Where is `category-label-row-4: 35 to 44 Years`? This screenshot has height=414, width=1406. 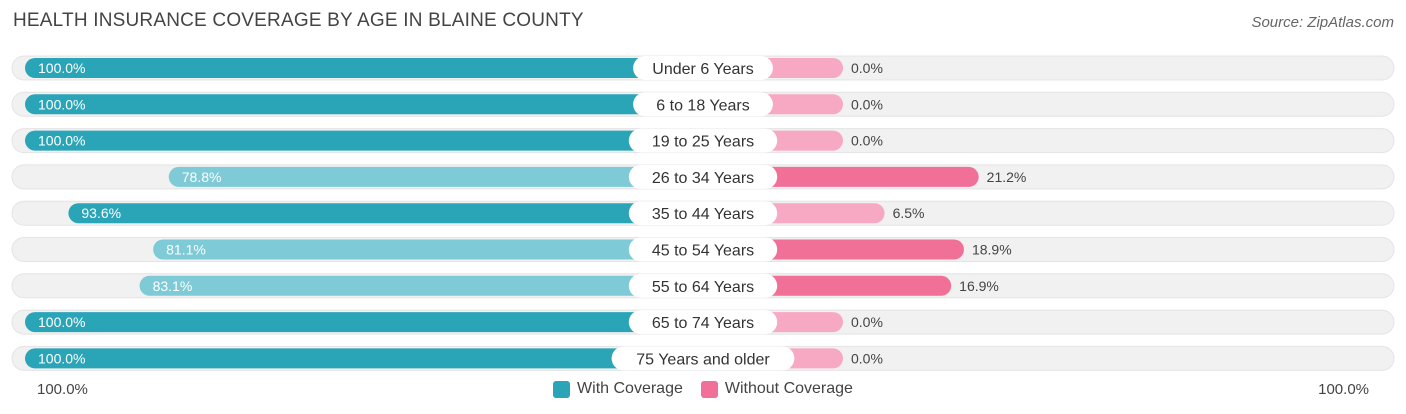
category-label-row-4: 35 to 44 Years is located at coordinates (703, 214).